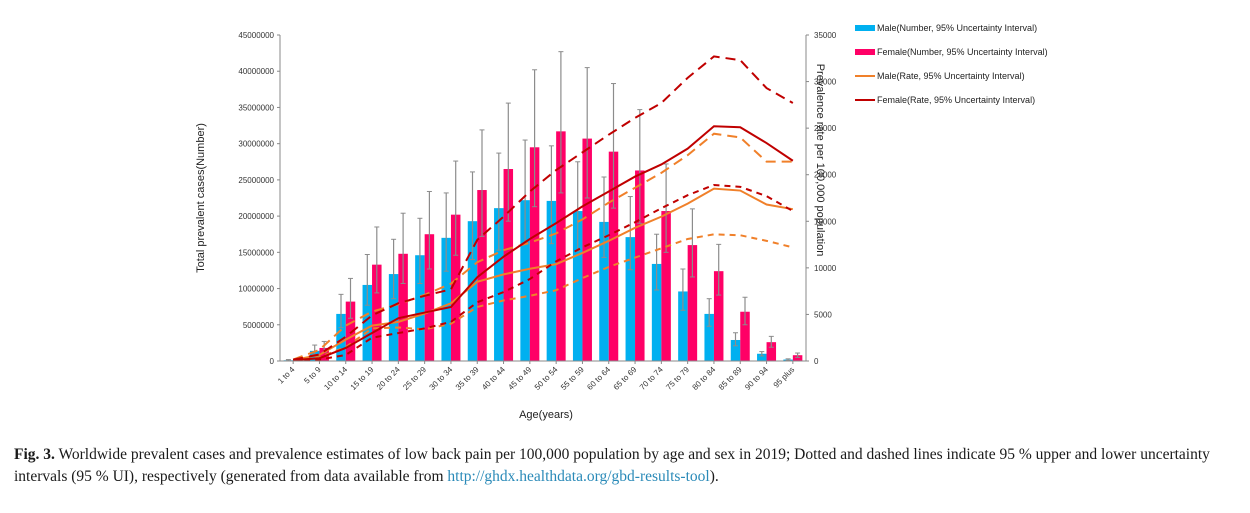 The width and height of the screenshot is (1250, 513). What do you see at coordinates (962, 52) in the screenshot?
I see `legend-label: Female(Number, 95% Uncertainty Interval)` at bounding box center [962, 52].